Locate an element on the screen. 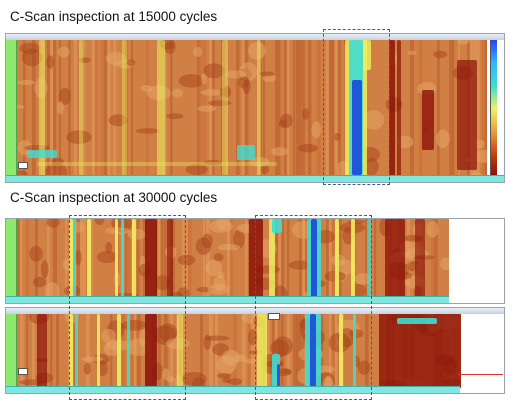 The height and width of the screenshot is (405, 515). defect-indication is located at coordinates (357, 127).